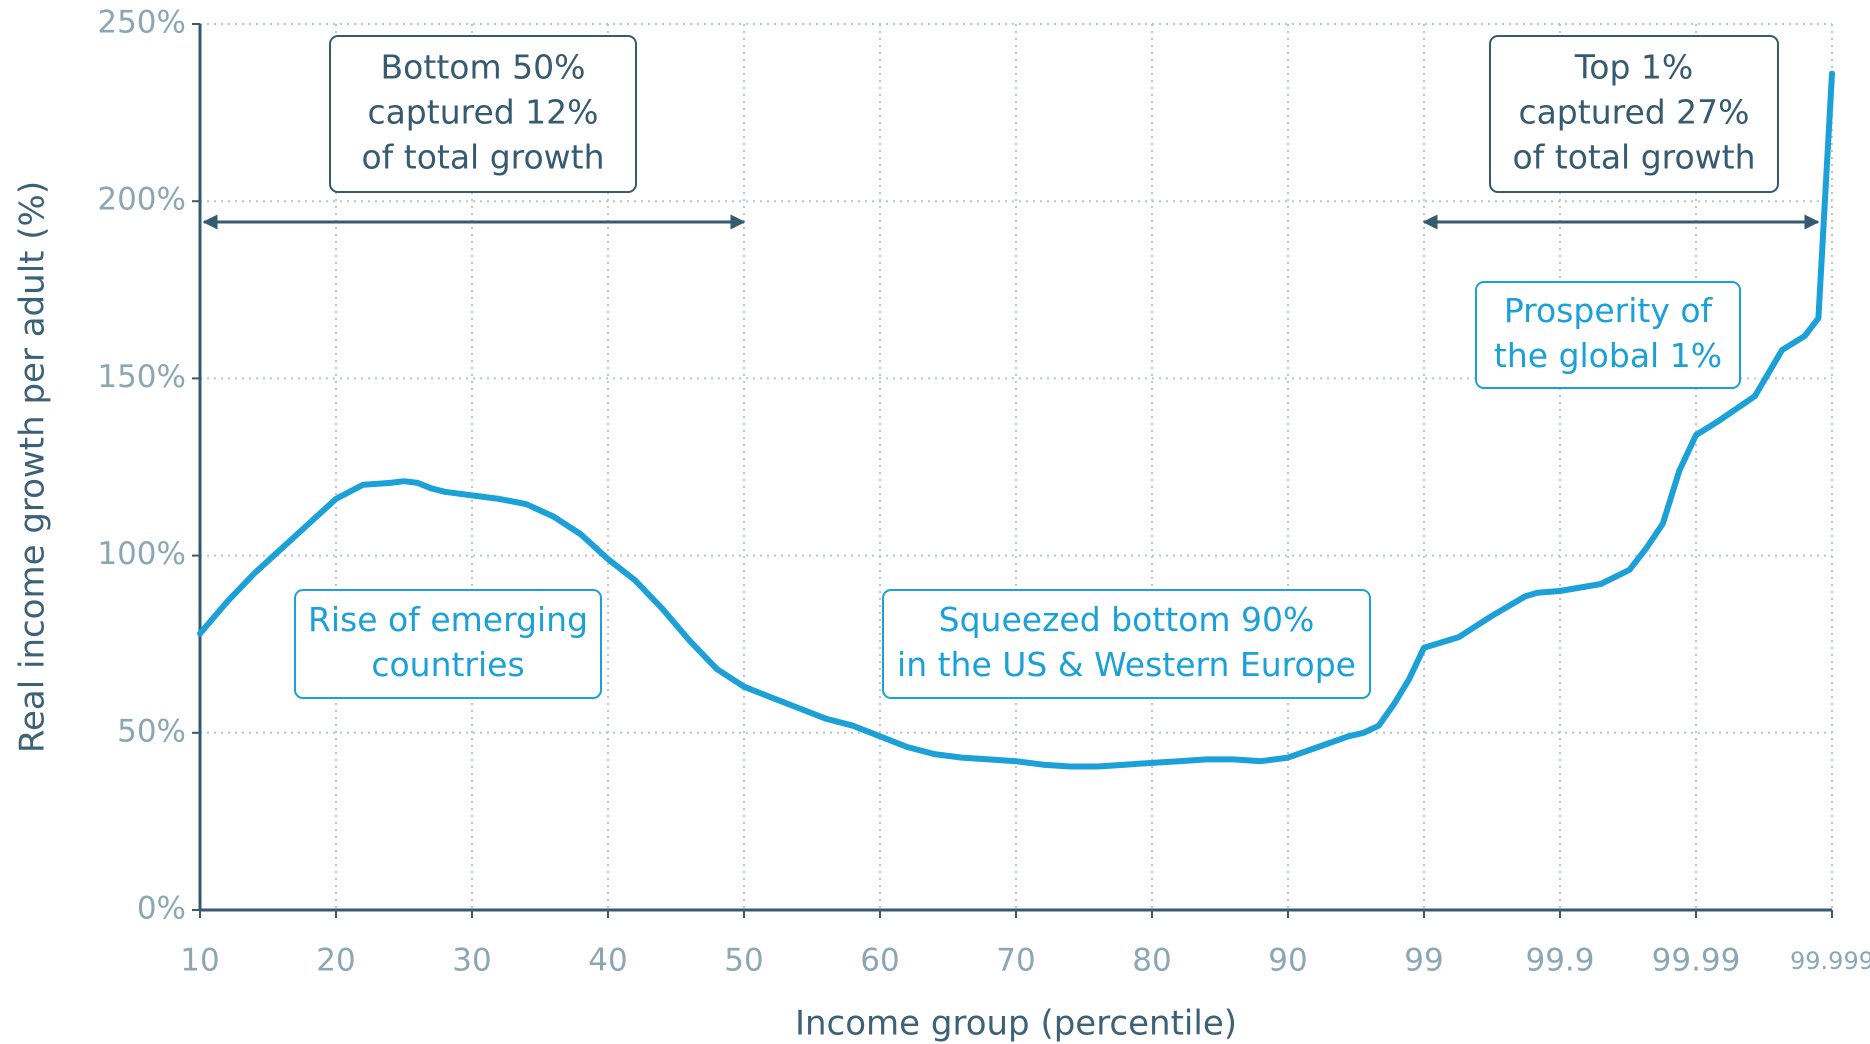  What do you see at coordinates (141, 23) in the screenshot?
I see `y-tick-label: 250%` at bounding box center [141, 23].